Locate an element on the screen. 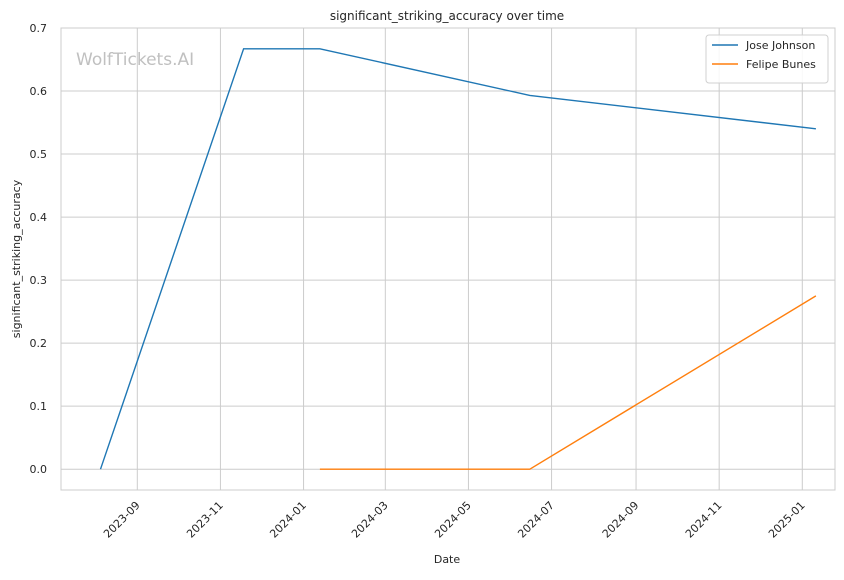 The image size is (844, 580). legend: Jose Johnson Felipe Bunes is located at coordinates (767, 59).